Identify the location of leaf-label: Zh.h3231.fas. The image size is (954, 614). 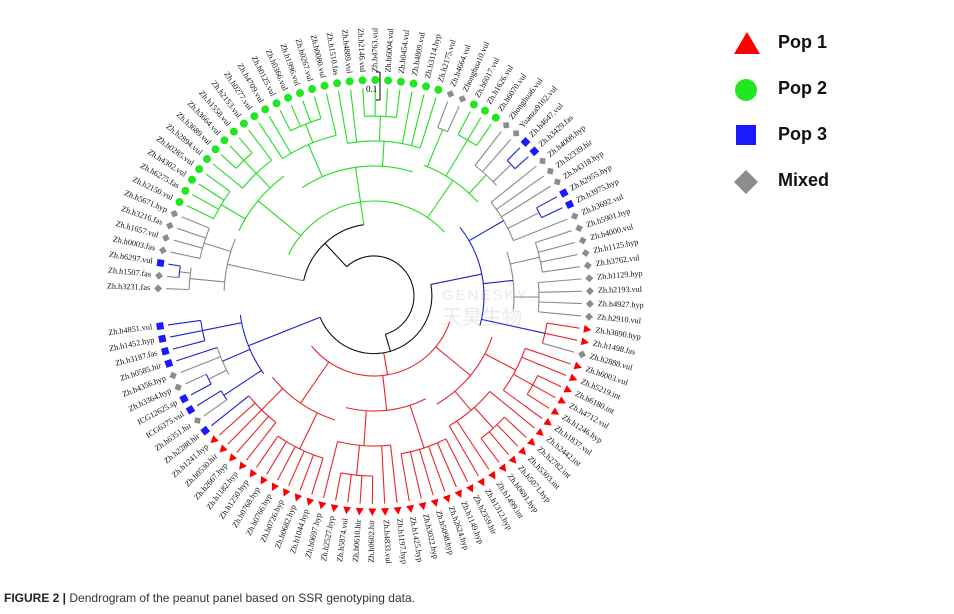
(129, 287).